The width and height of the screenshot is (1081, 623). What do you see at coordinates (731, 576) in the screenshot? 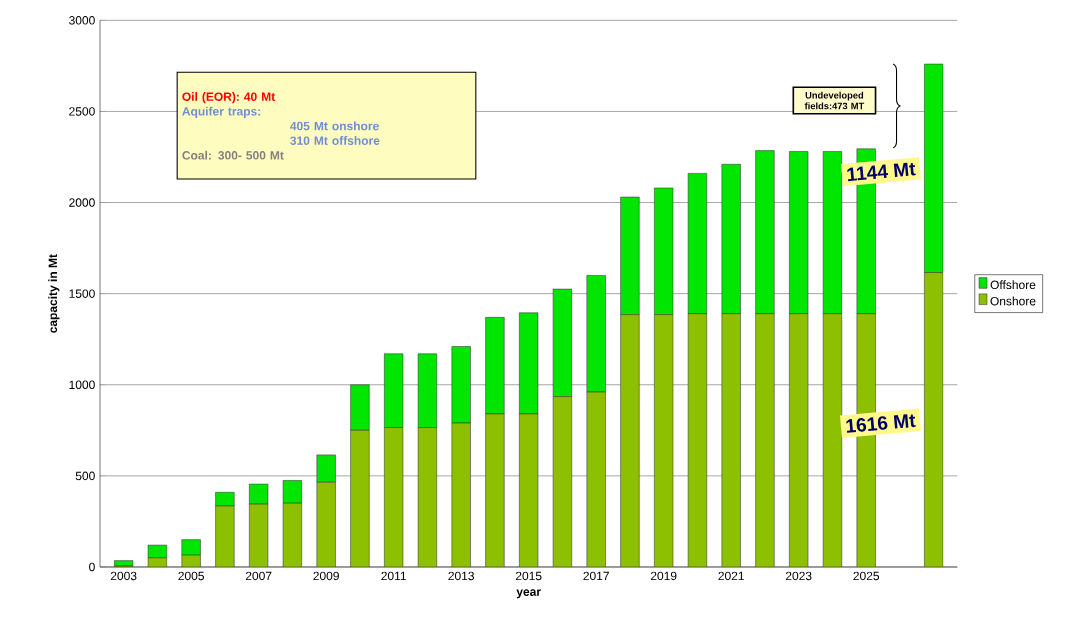
I see `x-tick-label: 2021` at bounding box center [731, 576].